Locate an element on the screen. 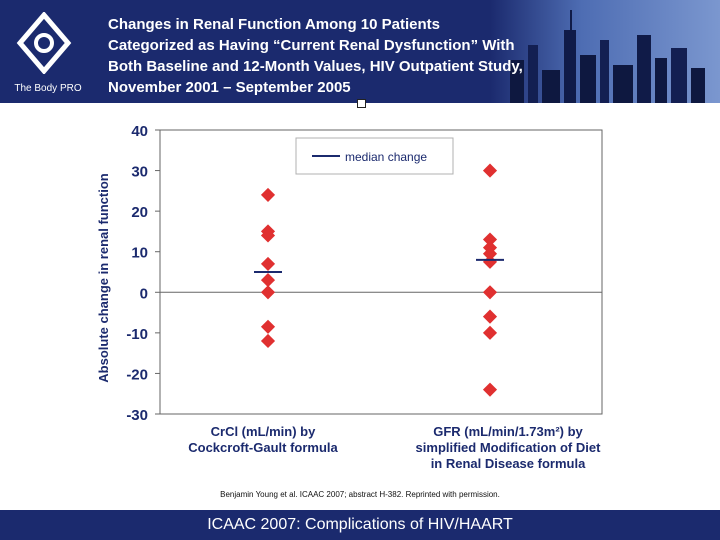 The width and height of the screenshot is (720, 540). y-tick-label: -30 is located at coordinates (137, 415).